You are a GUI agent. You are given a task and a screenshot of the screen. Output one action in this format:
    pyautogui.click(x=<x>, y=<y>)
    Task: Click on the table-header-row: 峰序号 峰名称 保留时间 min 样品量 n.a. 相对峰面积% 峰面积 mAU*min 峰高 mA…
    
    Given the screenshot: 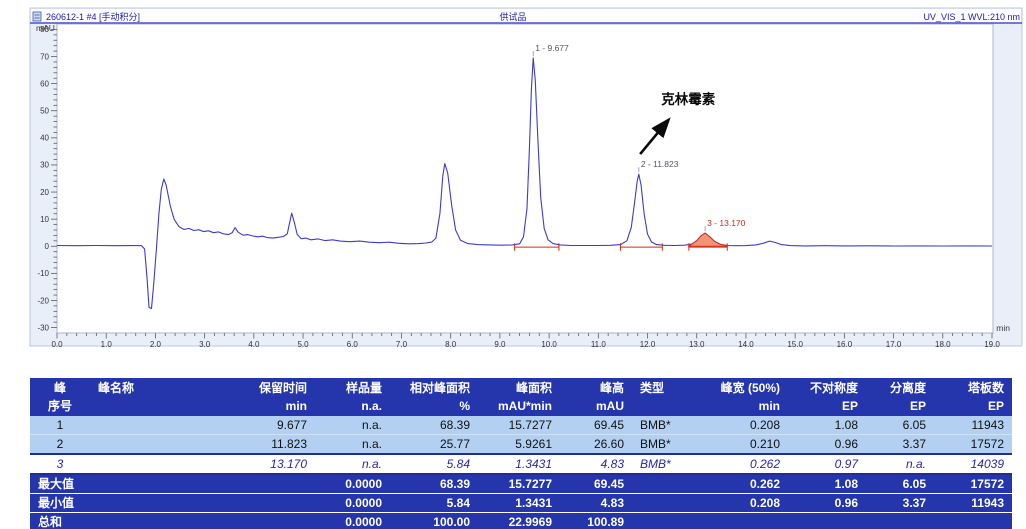 What is the action you would take?
    pyautogui.click(x=521, y=397)
    